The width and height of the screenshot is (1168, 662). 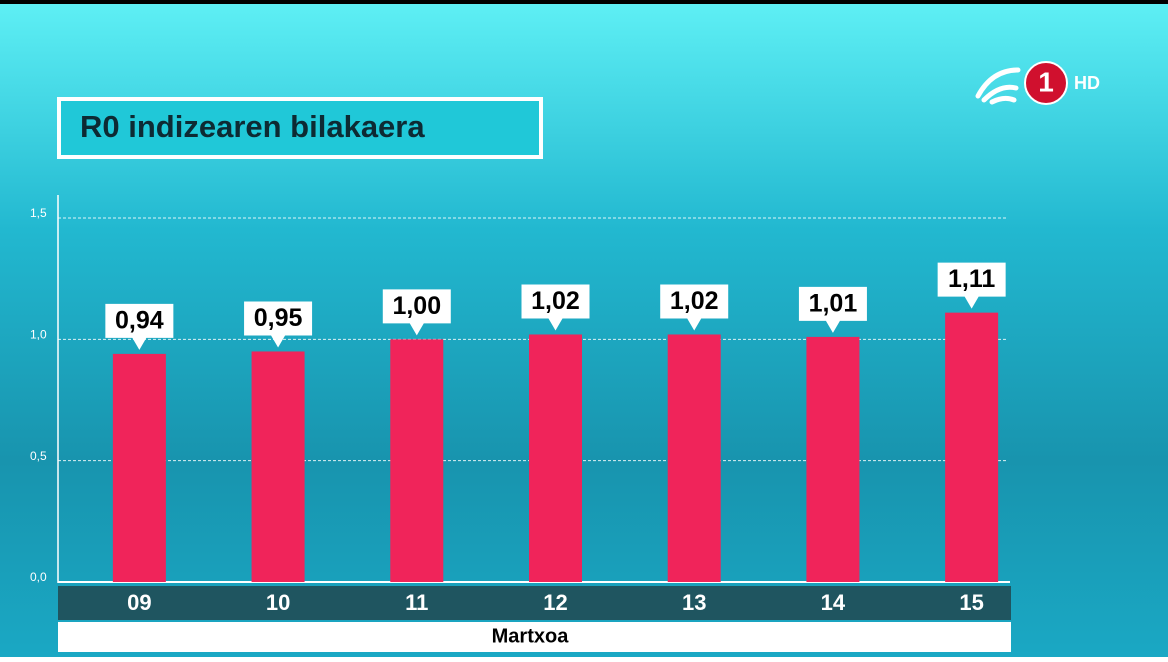 I want to click on value-label: 1,00, so click(x=416, y=306).